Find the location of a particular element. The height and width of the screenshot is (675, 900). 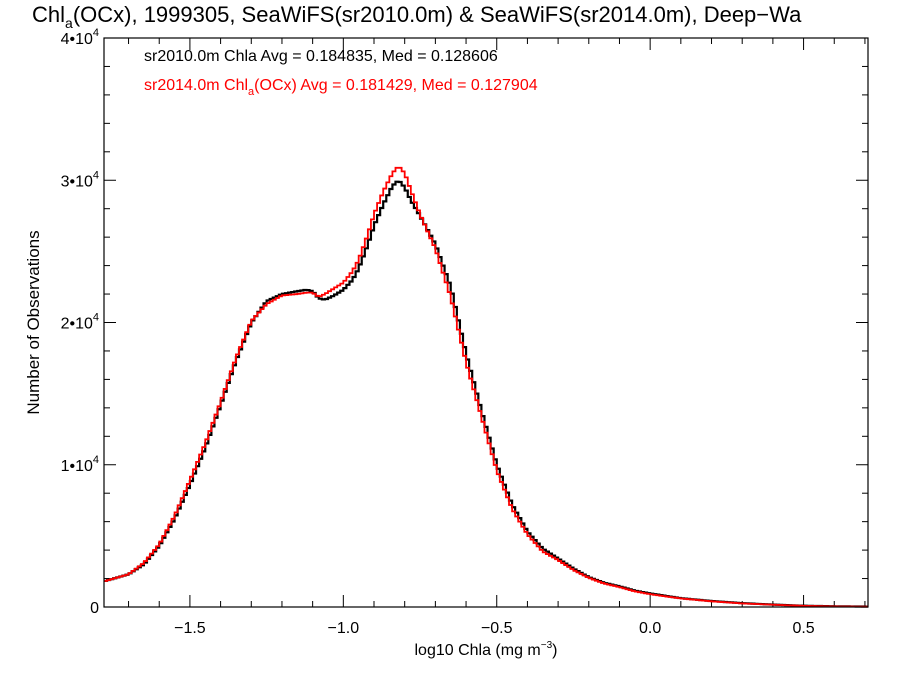

y-tick-label: 0 is located at coordinates (94, 608).